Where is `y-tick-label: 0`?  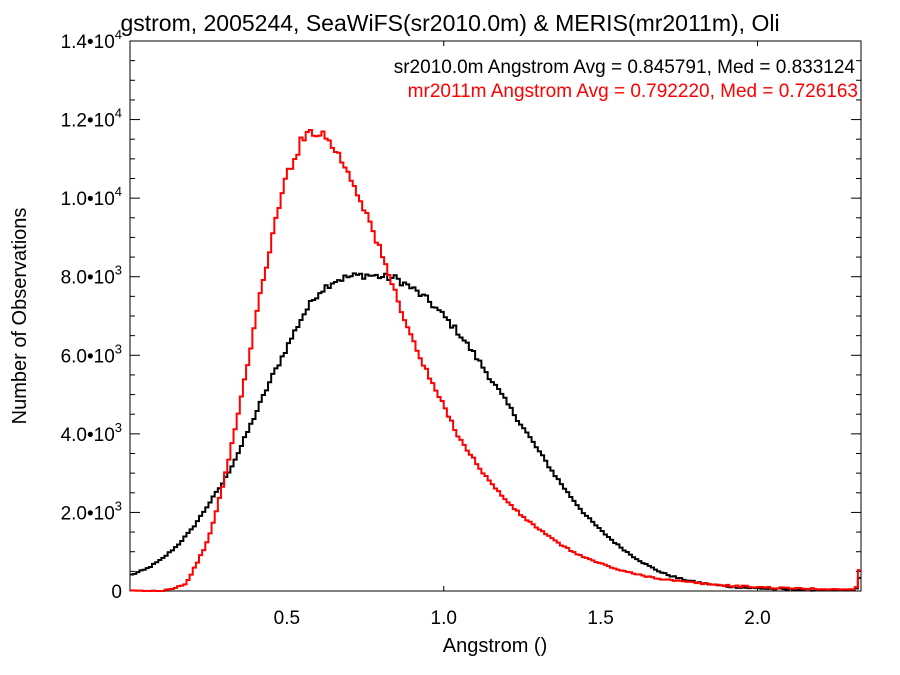
y-tick-label: 0 is located at coordinates (116, 592).